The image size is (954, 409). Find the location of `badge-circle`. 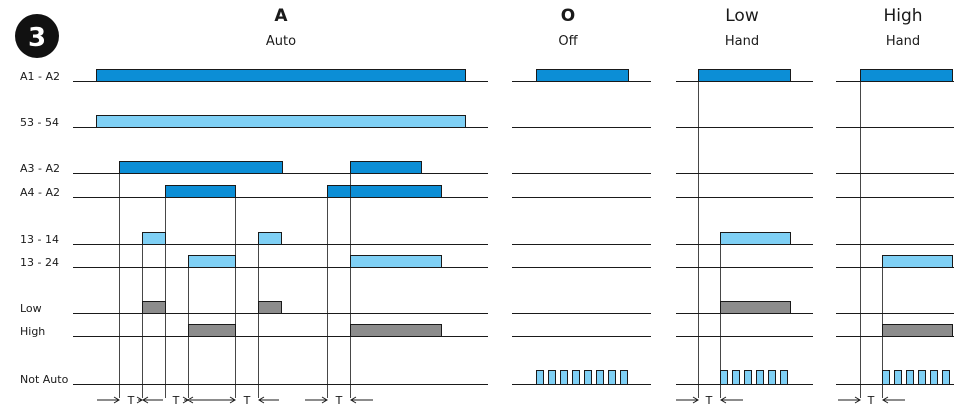

badge-circle is located at coordinates (37, 36).